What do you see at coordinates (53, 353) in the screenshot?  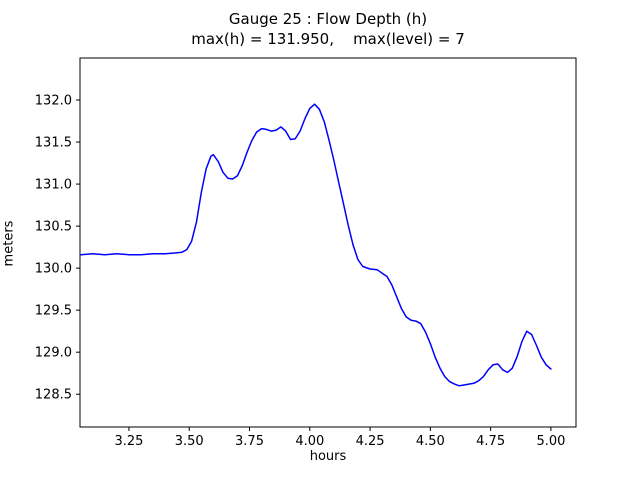 I see `y-tick-label: 129.0` at bounding box center [53, 353].